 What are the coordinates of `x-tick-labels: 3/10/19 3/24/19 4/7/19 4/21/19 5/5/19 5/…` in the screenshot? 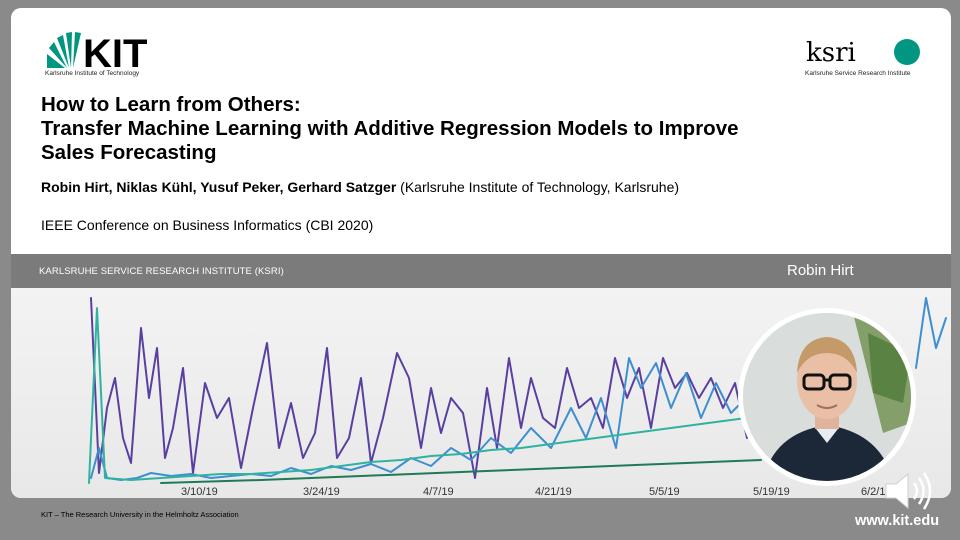 It's located at (536, 492).